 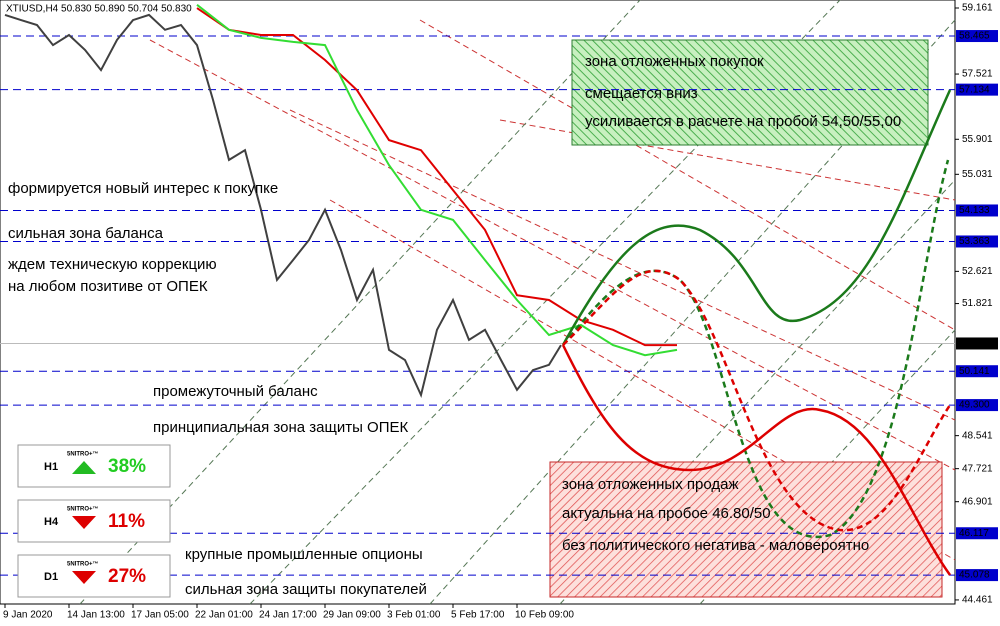 I want to click on annotation: принципиальная зона защиты ОПЕК, so click(x=280, y=427).